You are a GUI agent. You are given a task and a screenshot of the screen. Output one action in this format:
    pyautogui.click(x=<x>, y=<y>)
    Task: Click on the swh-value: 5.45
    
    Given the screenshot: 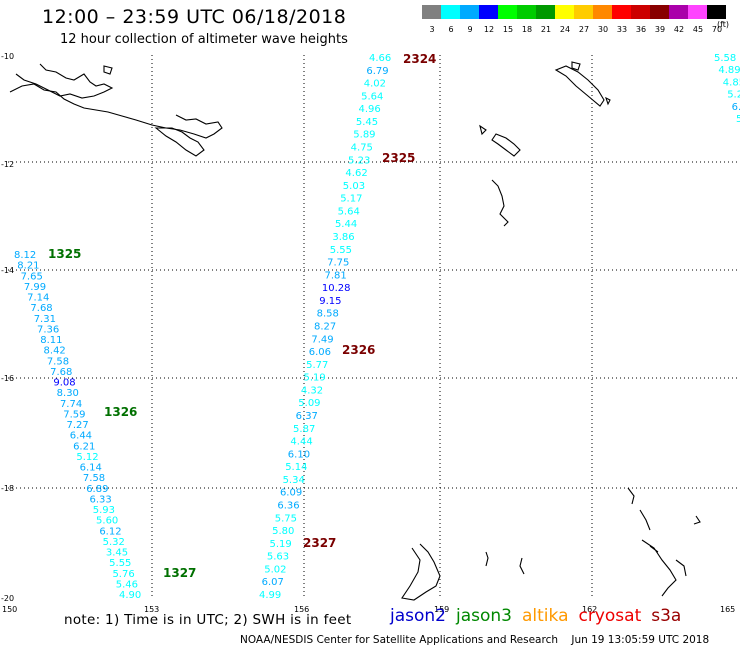 What is the action you would take?
    pyautogui.click(x=367, y=122)
    